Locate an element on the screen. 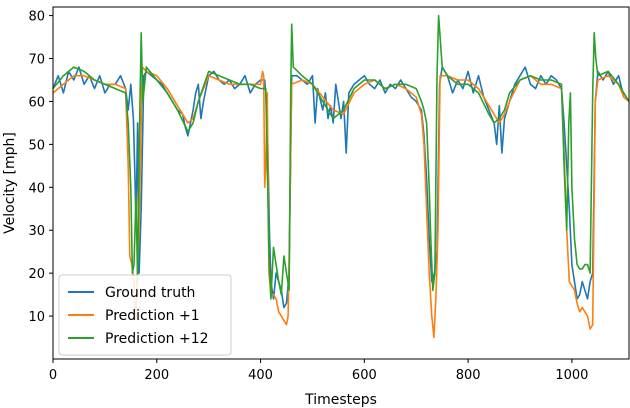 The image size is (630, 408). legend-label: Prediction +1 is located at coordinates (152, 316).